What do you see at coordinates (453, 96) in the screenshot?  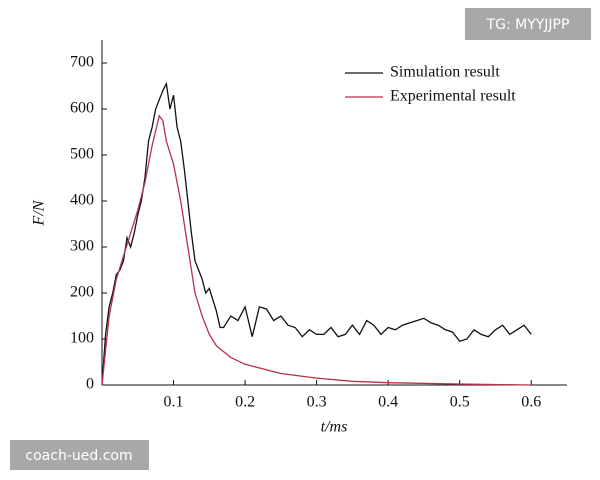 I see `legend-label: Experimental result` at bounding box center [453, 96].